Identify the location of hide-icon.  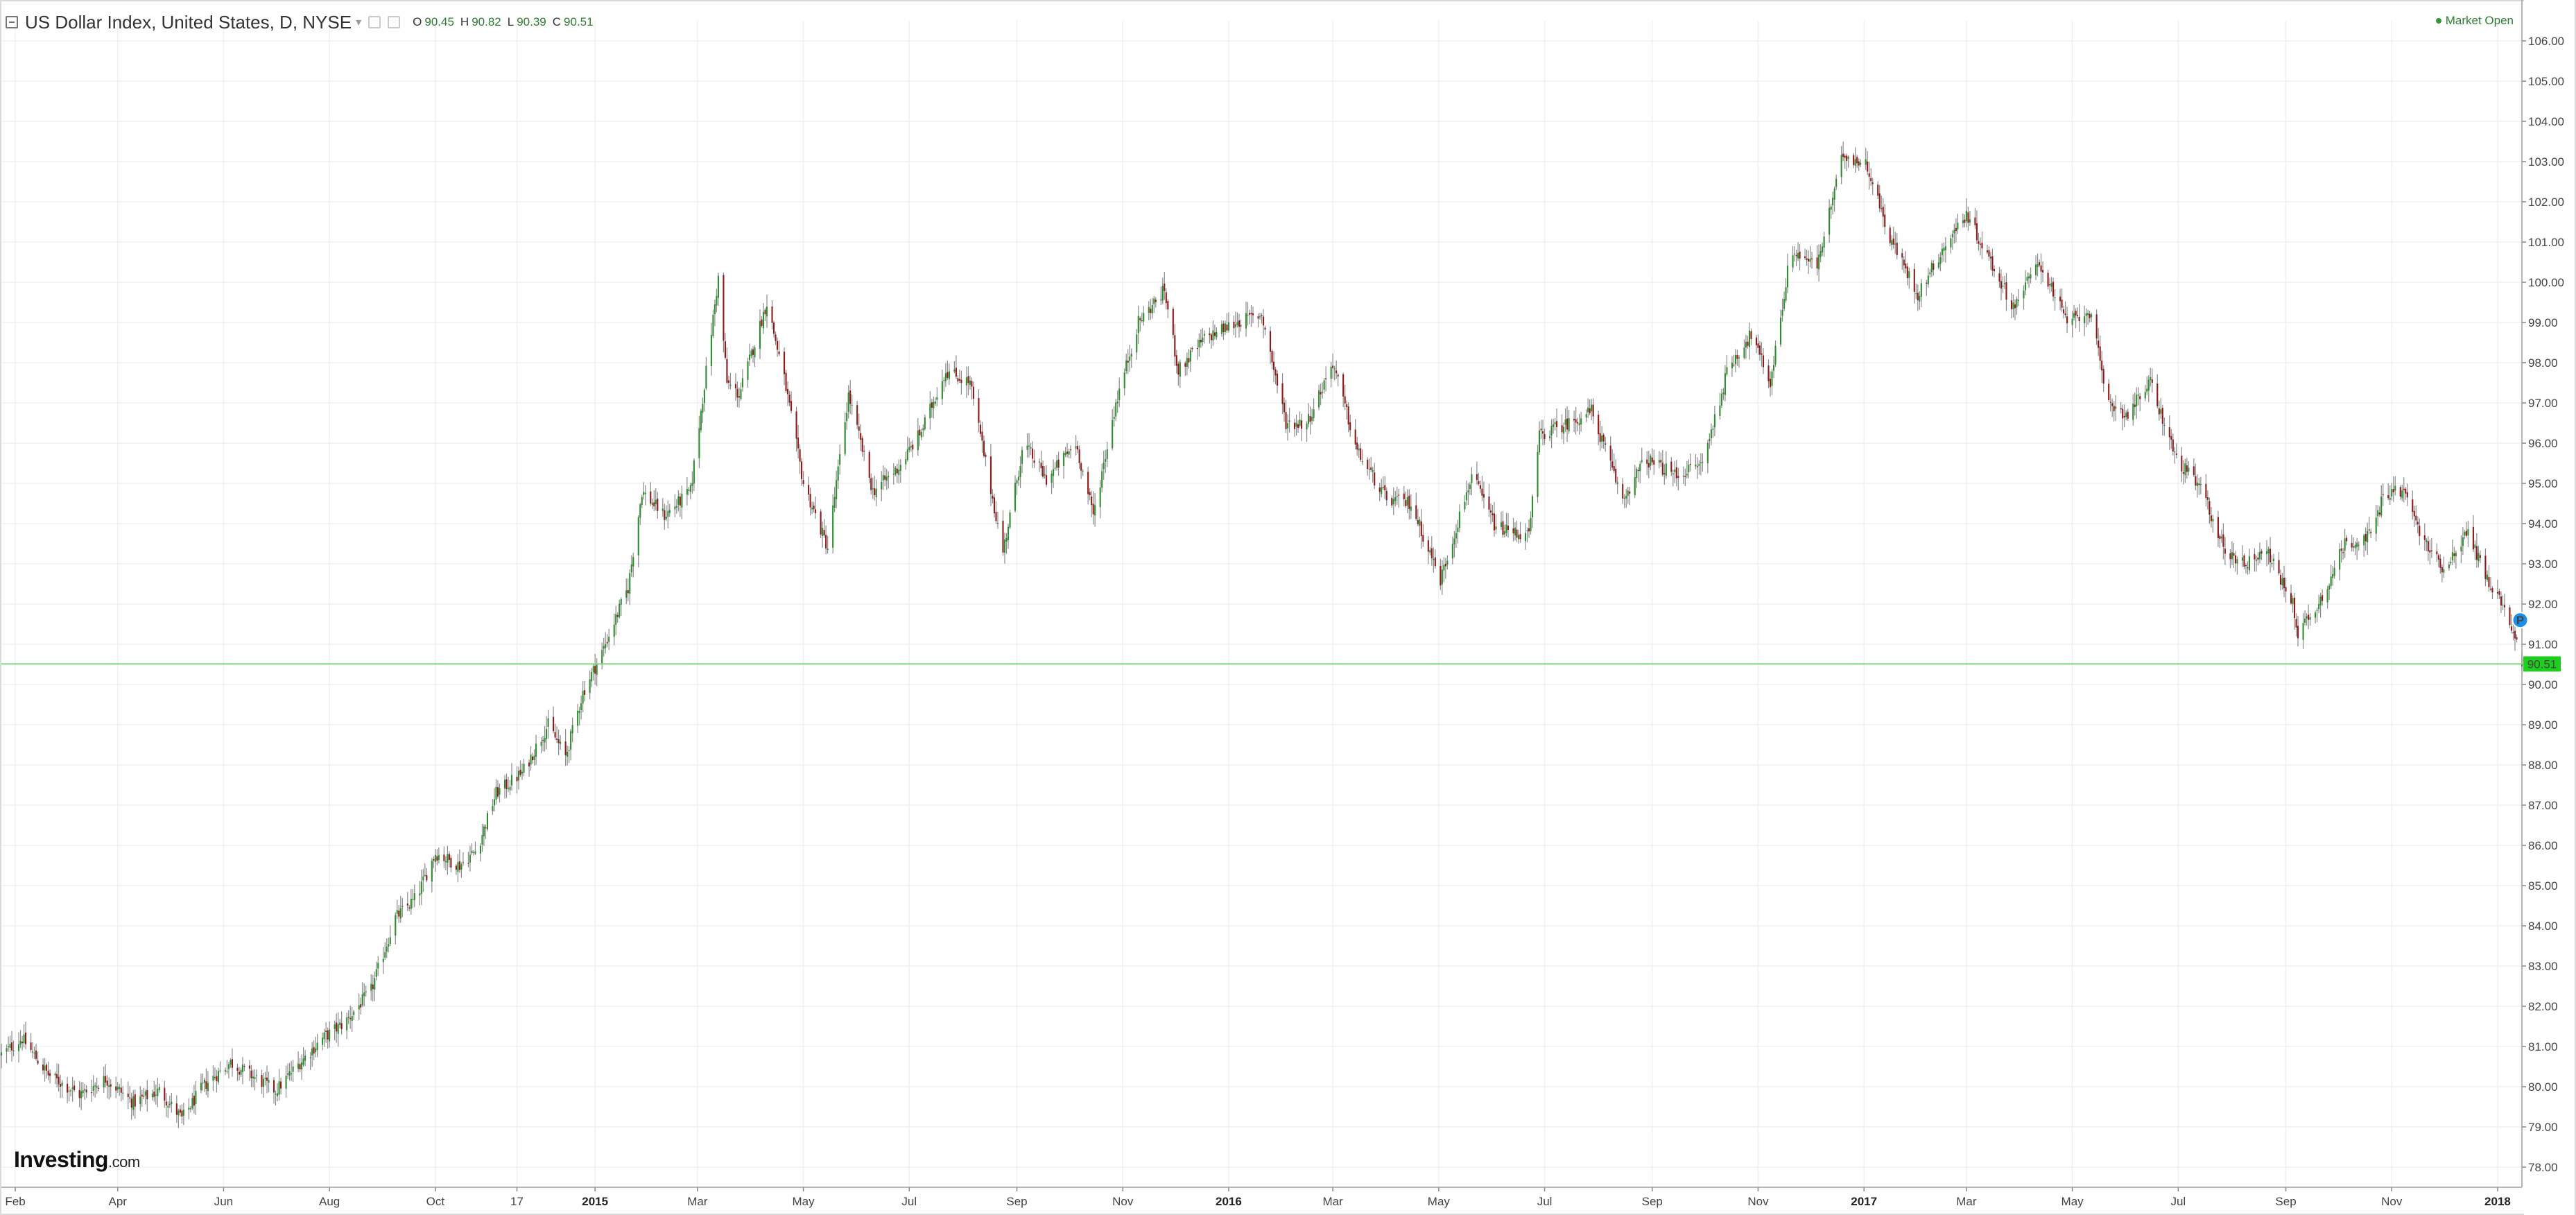
(394, 22).